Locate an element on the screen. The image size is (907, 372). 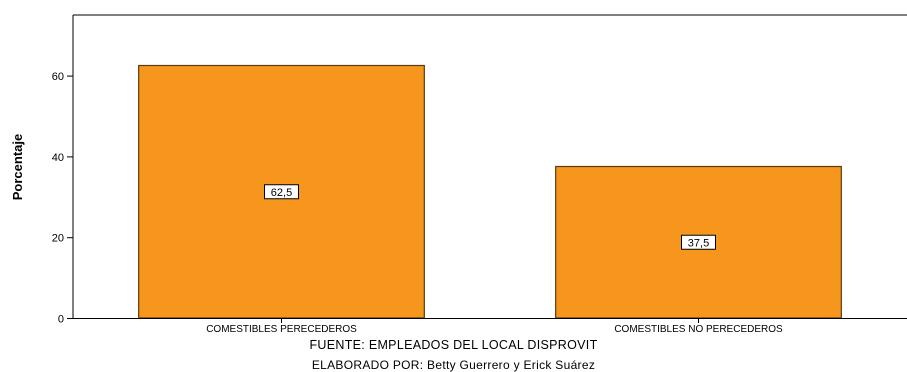
y-axis-label: Porcentaje is located at coordinates (17, 167).